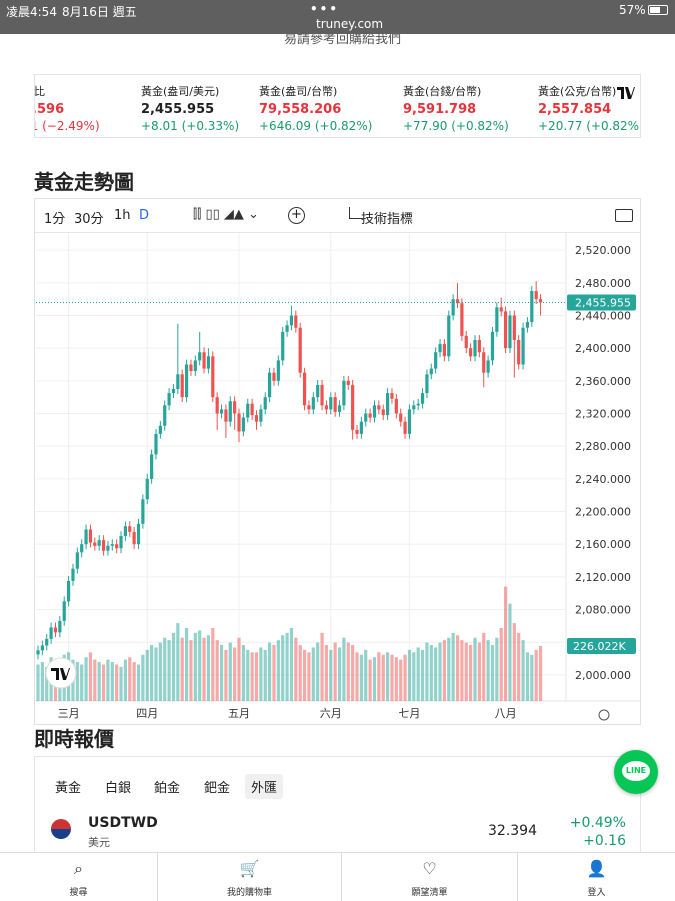  What do you see at coordinates (626, 93) in the screenshot?
I see `tv-logo` at bounding box center [626, 93].